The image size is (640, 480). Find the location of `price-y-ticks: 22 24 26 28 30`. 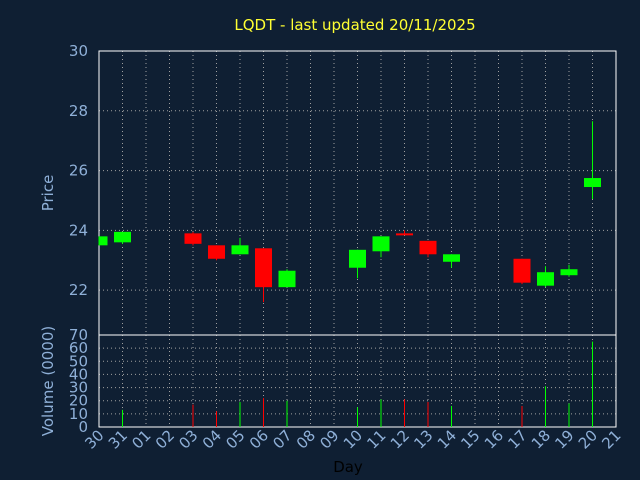

price-y-ticks: 22 24 26 28 30 is located at coordinates (78, 170).